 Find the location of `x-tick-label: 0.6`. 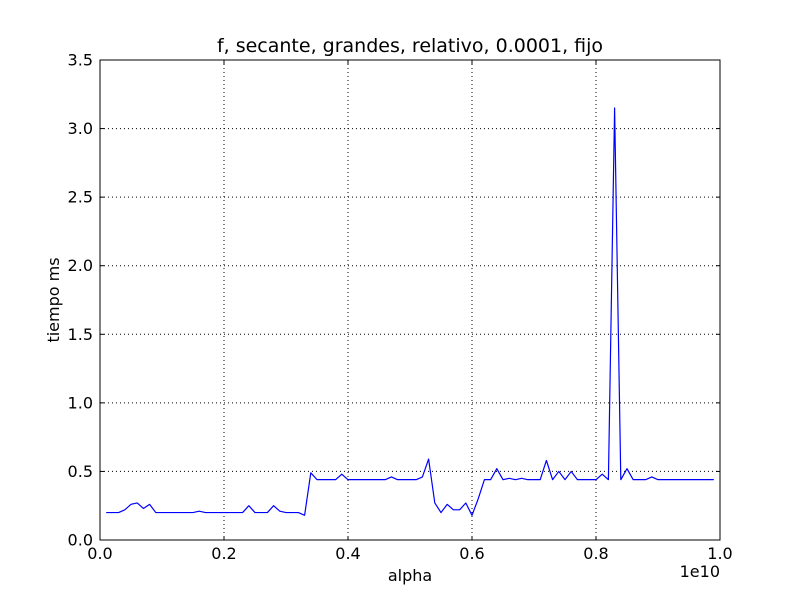

x-tick-label: 0.6 is located at coordinates (471, 553).